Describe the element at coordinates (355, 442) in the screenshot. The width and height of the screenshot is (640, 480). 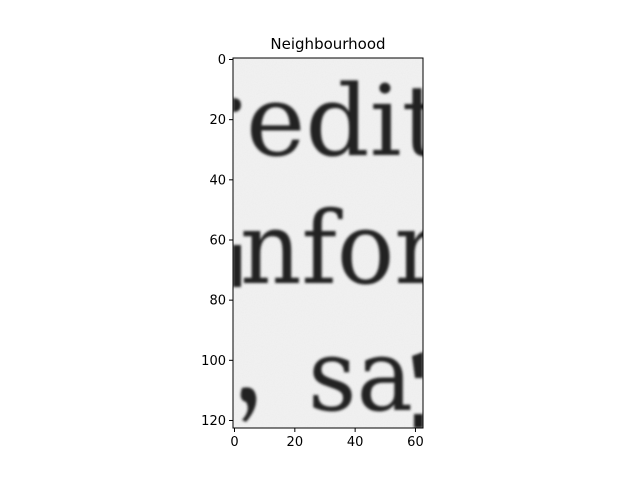
I see `x-tick-label: 40` at that location.